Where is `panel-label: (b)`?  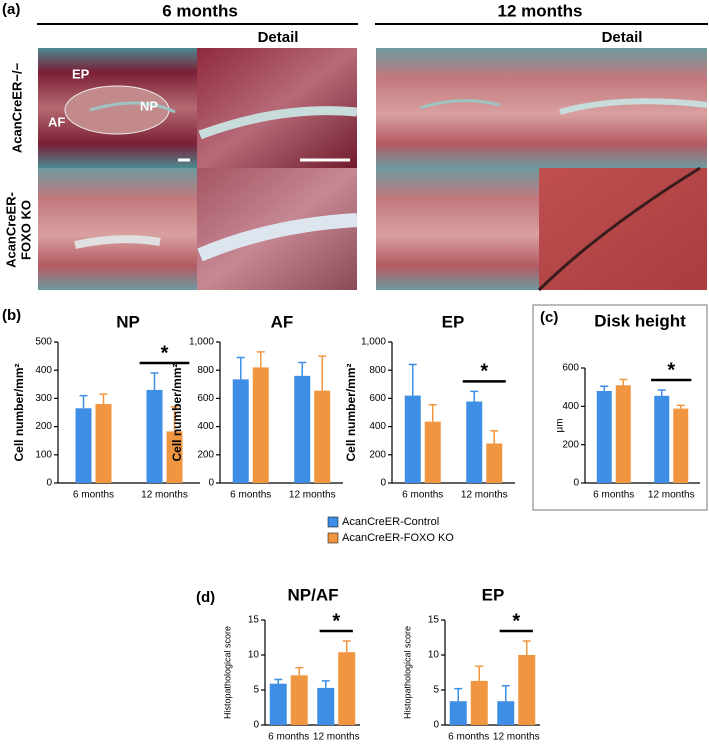 panel-label: (b) is located at coordinates (11, 315).